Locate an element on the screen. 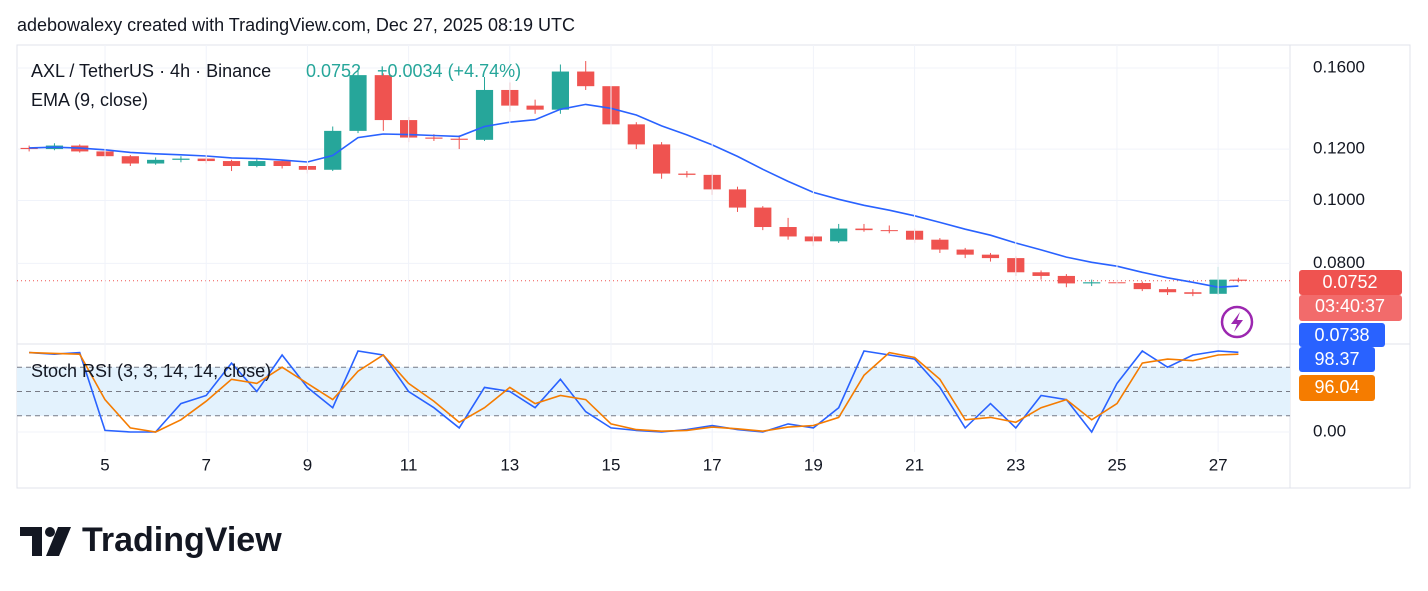 This screenshot has width=1428, height=591. alert-icon is located at coordinates (1237, 322).